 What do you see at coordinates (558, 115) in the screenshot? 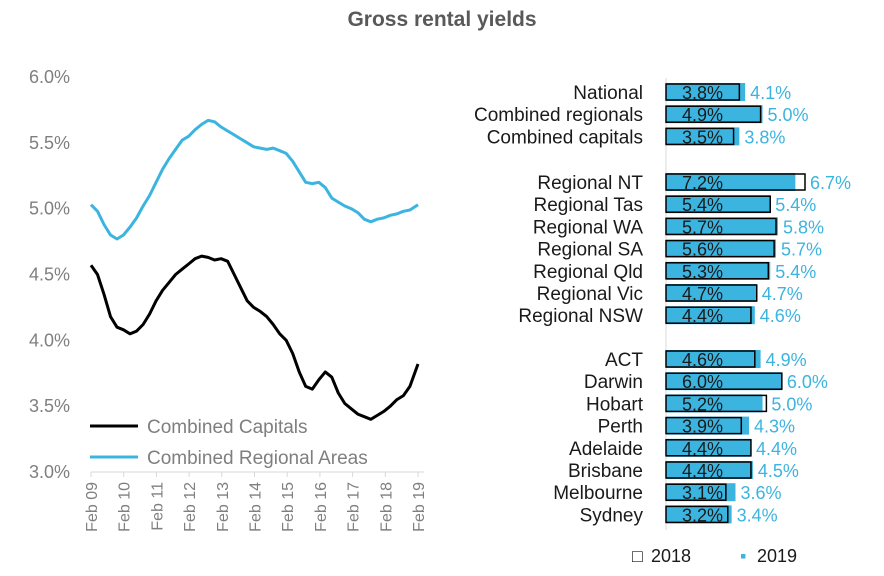
I see `bar-category-label: Combined regionals` at bounding box center [558, 115].